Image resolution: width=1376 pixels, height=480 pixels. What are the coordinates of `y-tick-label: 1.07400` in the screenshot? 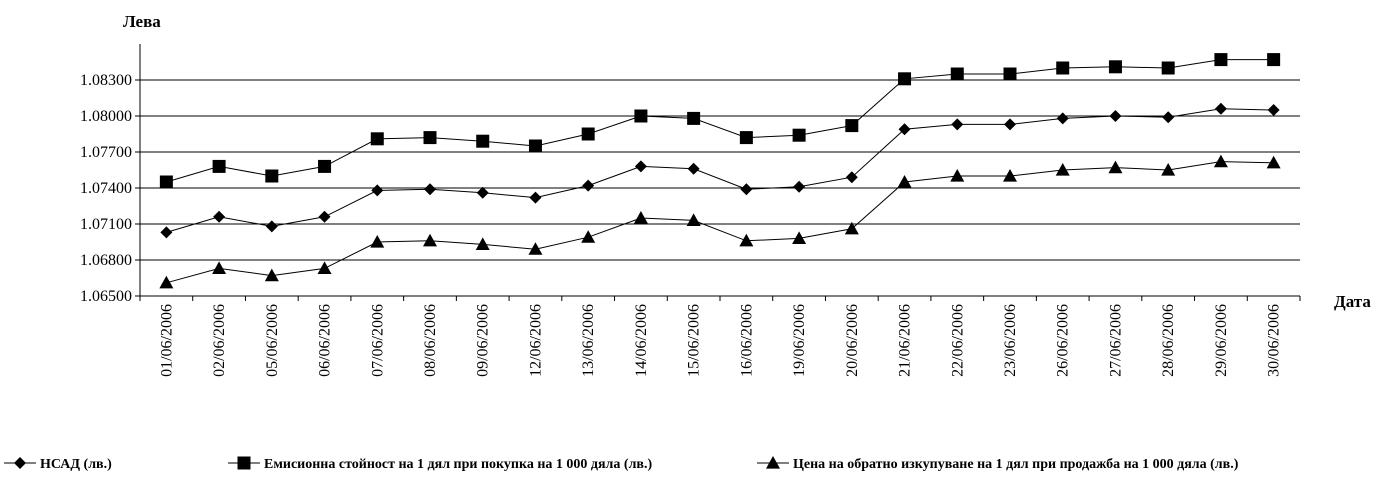 It's located at (106, 188).